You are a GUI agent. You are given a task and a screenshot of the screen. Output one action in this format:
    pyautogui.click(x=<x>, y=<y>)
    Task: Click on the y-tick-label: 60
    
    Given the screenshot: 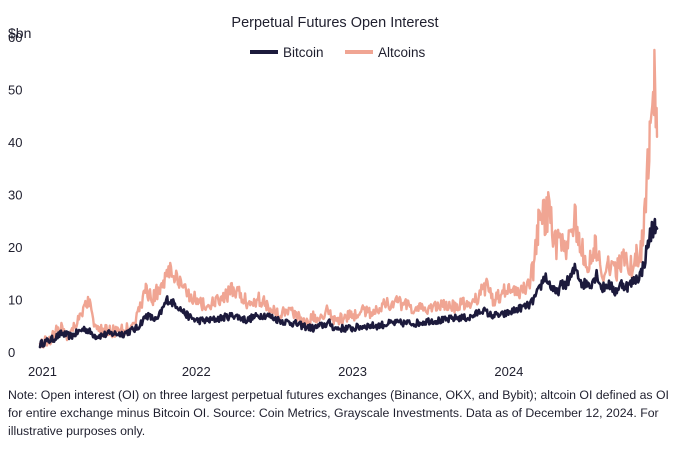 What is the action you would take?
    pyautogui.click(x=15, y=37)
    